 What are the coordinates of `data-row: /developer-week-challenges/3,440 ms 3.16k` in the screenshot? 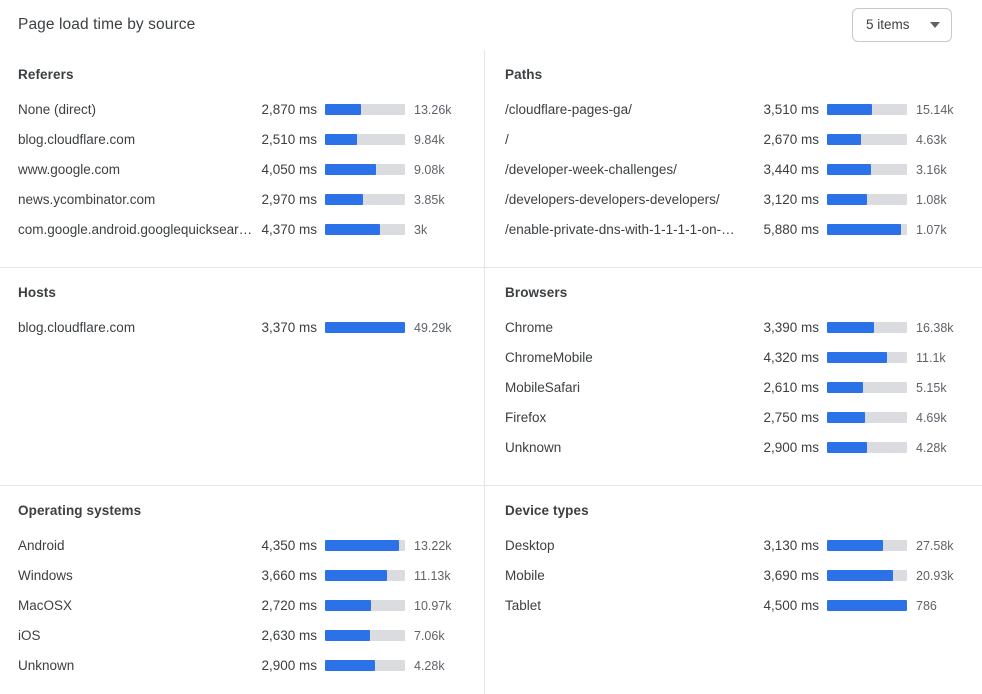 It's located at (736, 170).